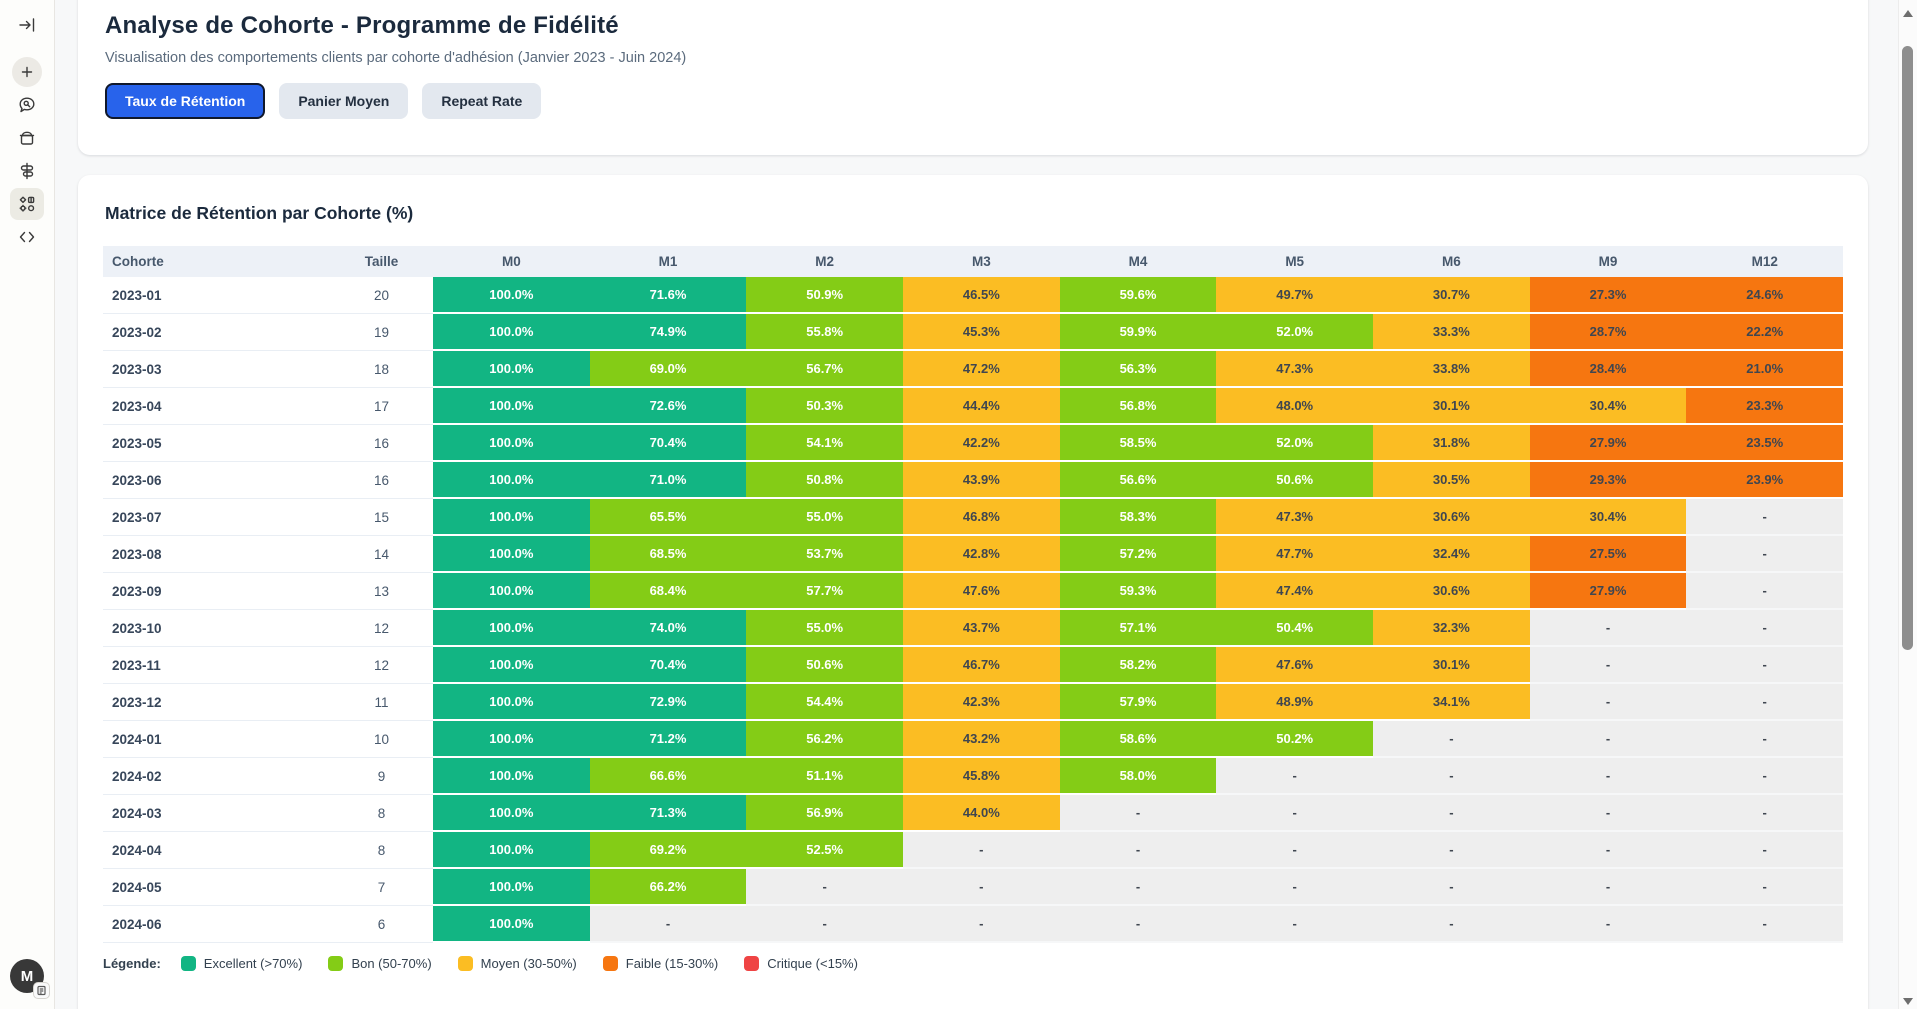 The width and height of the screenshot is (1917, 1009). Describe the element at coordinates (381, 261) in the screenshot. I see `column-header-taille: Taille` at that location.